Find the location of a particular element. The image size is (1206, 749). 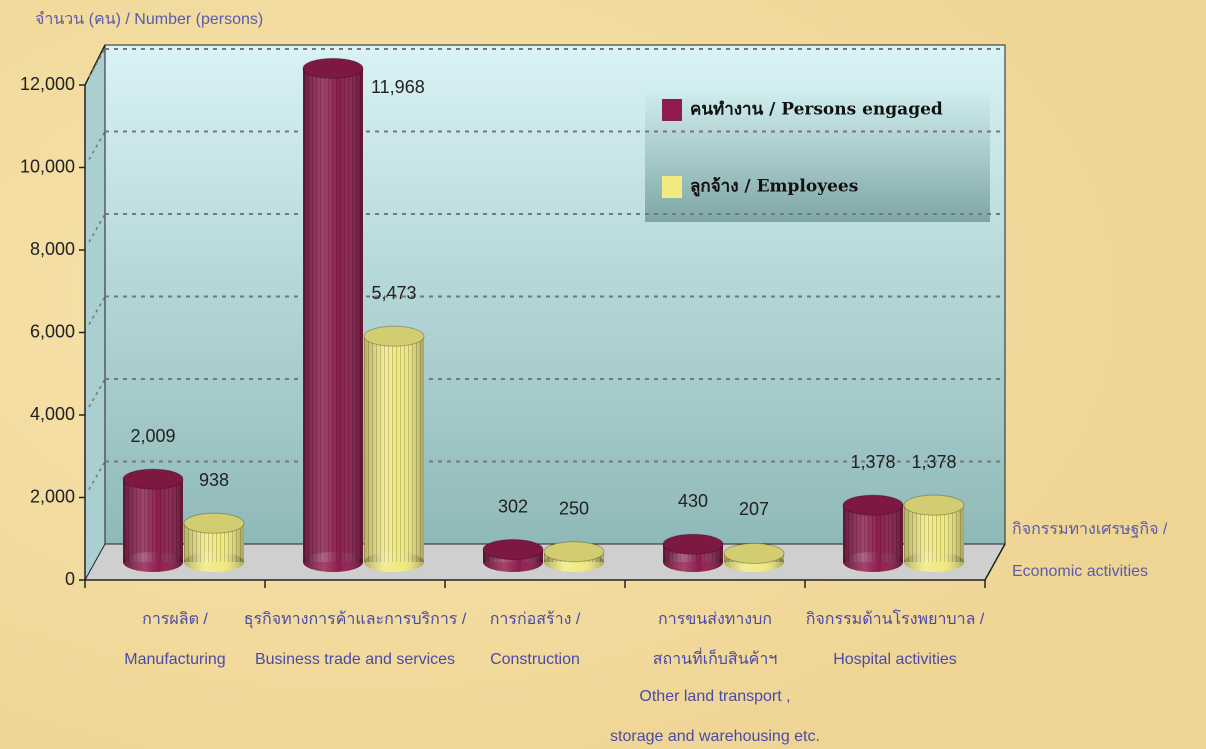

x-tick-label: Hospital activities is located at coordinates (895, 659).